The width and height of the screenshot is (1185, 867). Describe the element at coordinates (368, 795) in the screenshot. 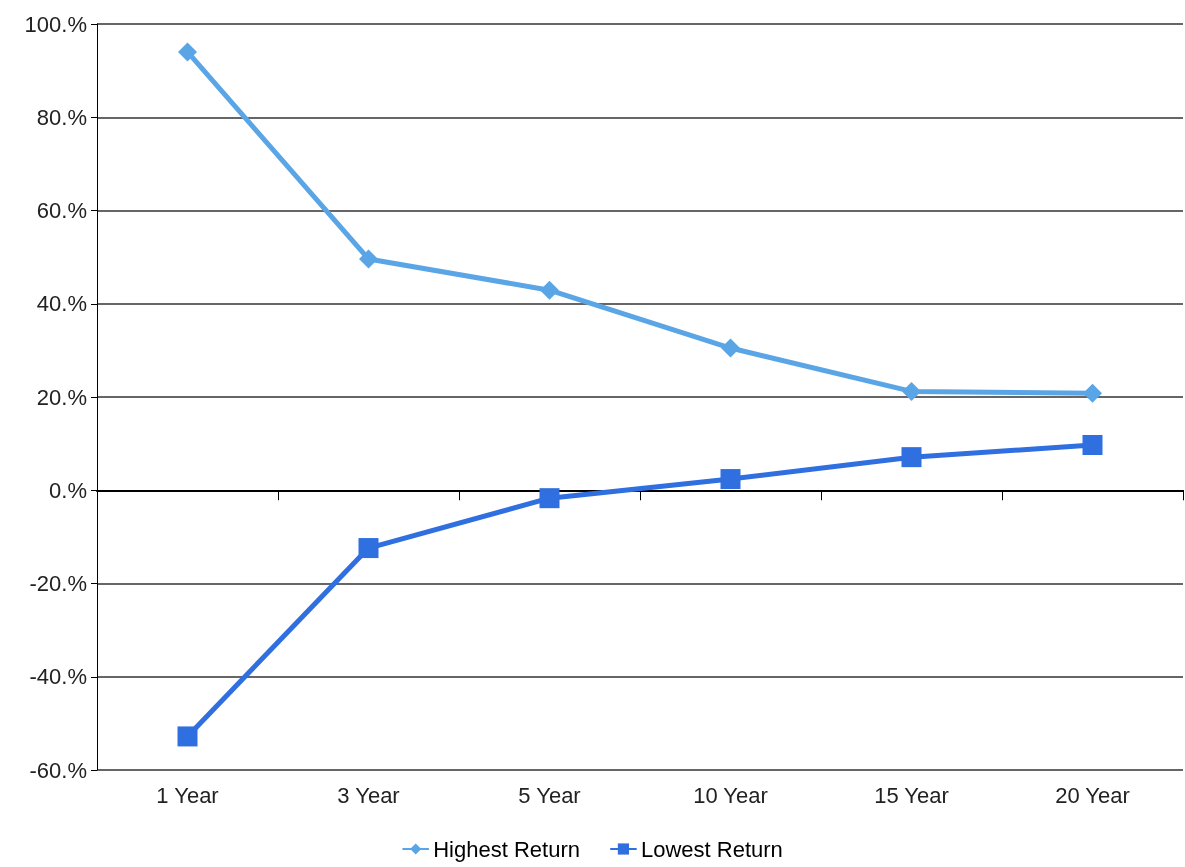

I see `x-tick-label: 3 Year` at that location.